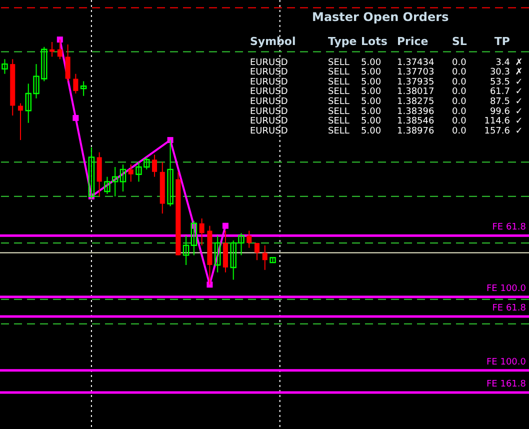 This screenshot has width=529, height=429. What do you see at coordinates (386, 82) in the screenshot?
I see `text: EURUSD SELL 5.00 1.37935 0.0 53.5 ✓` at bounding box center [386, 82].